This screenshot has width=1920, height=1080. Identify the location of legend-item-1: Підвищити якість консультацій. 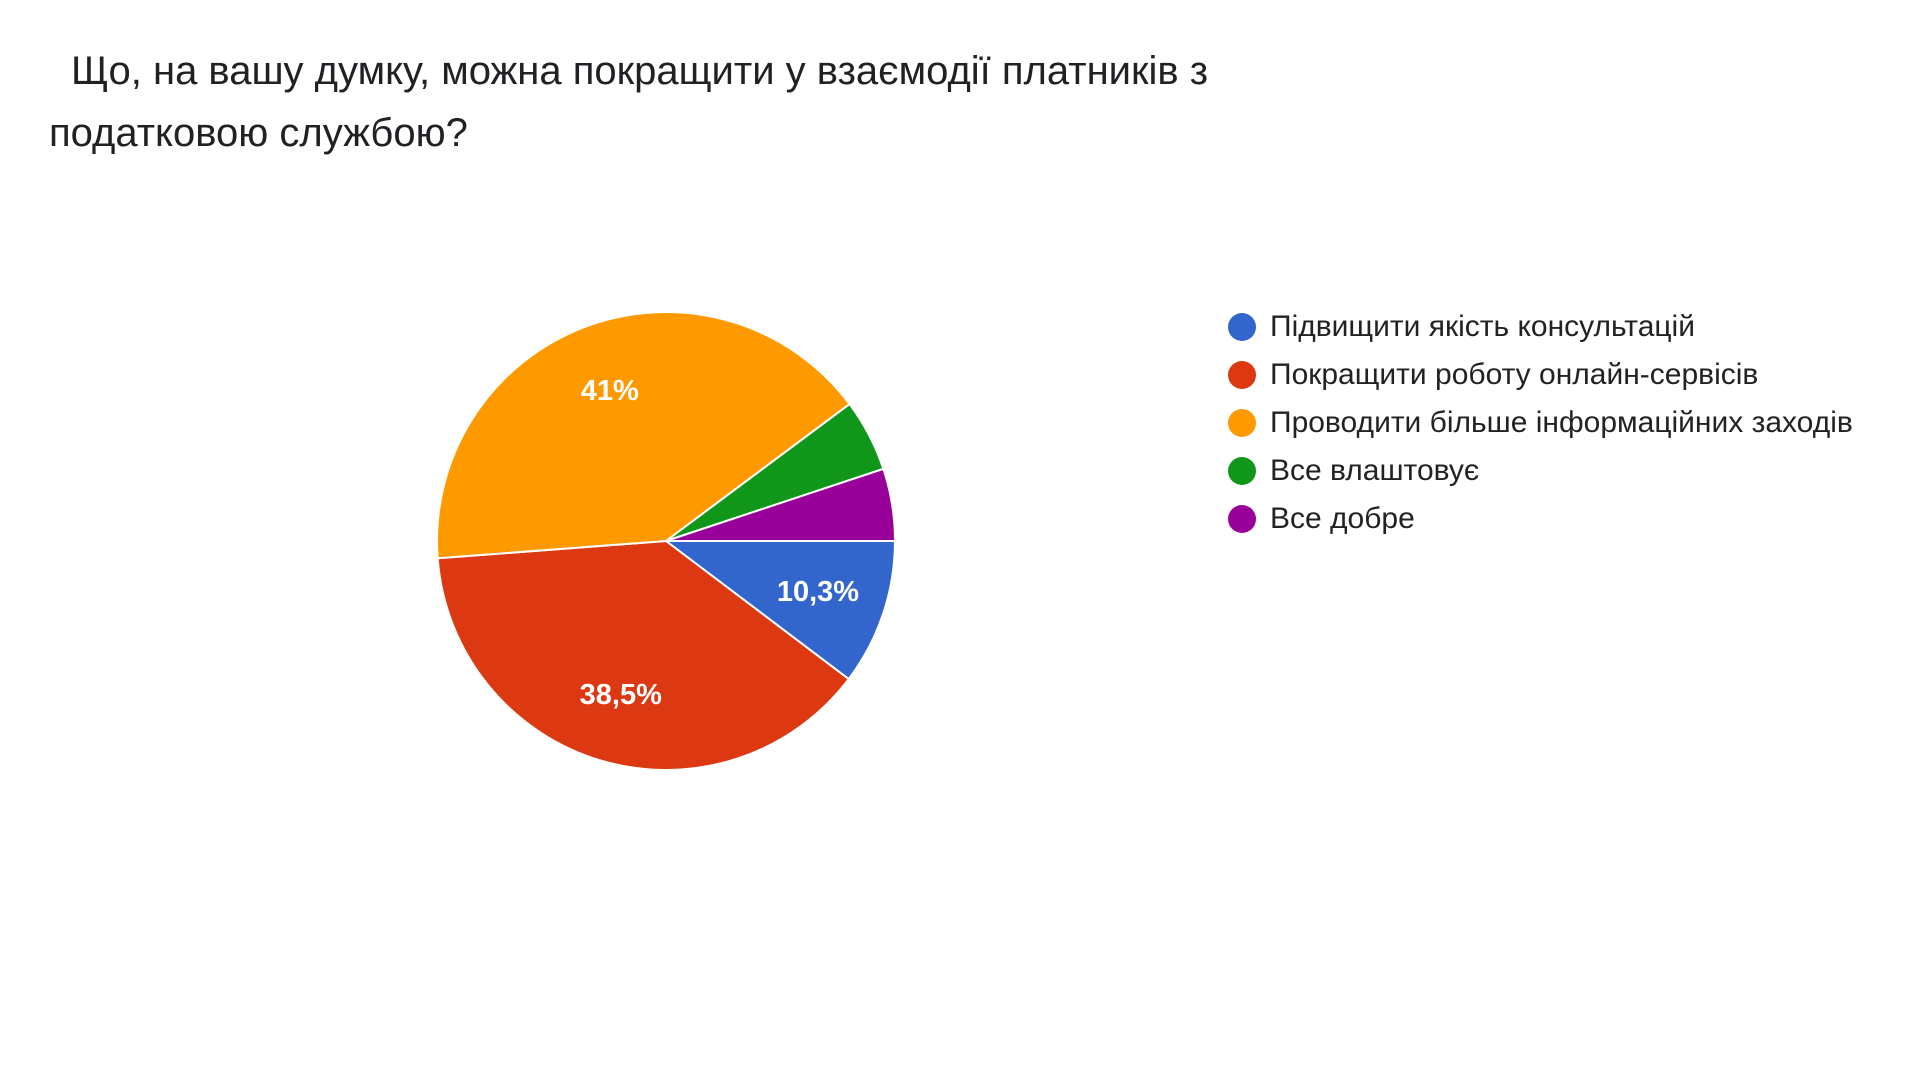
(1548, 326).